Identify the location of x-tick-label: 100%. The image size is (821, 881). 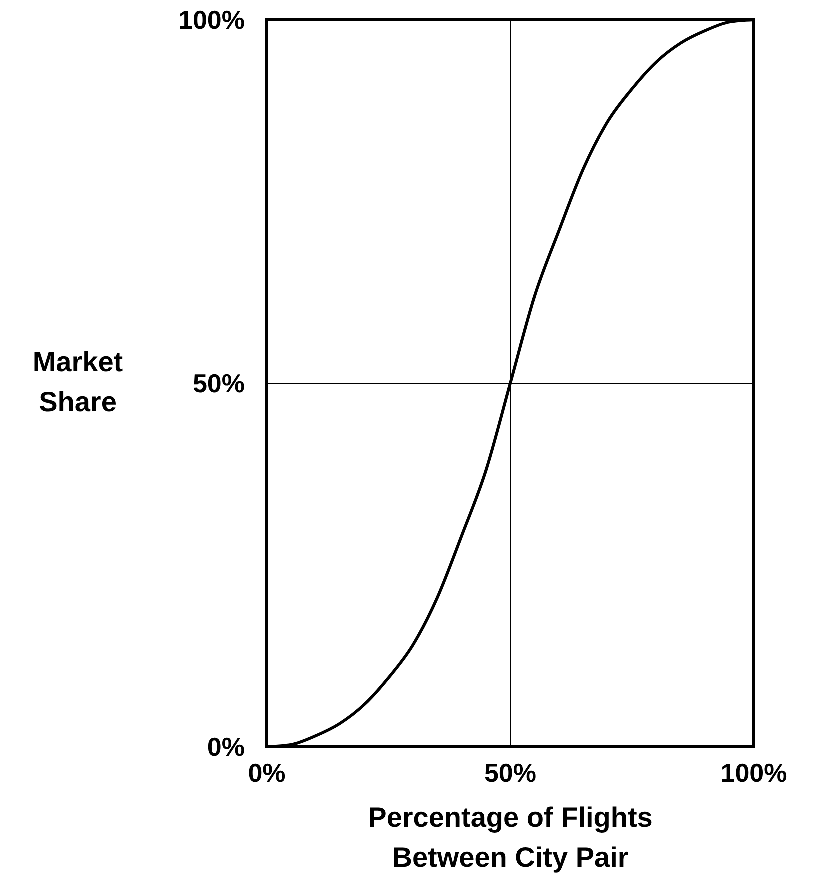
(754, 773).